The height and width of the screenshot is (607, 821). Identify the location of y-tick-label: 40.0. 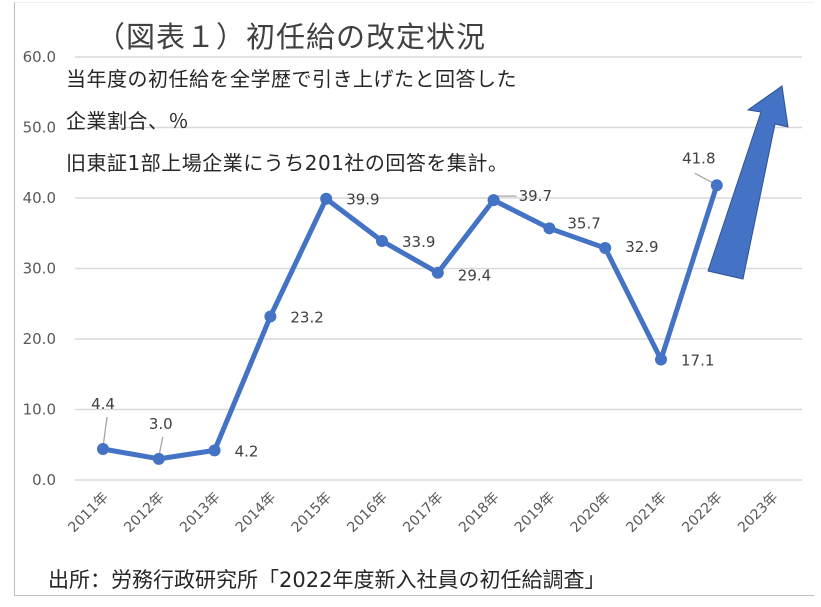
(39, 198).